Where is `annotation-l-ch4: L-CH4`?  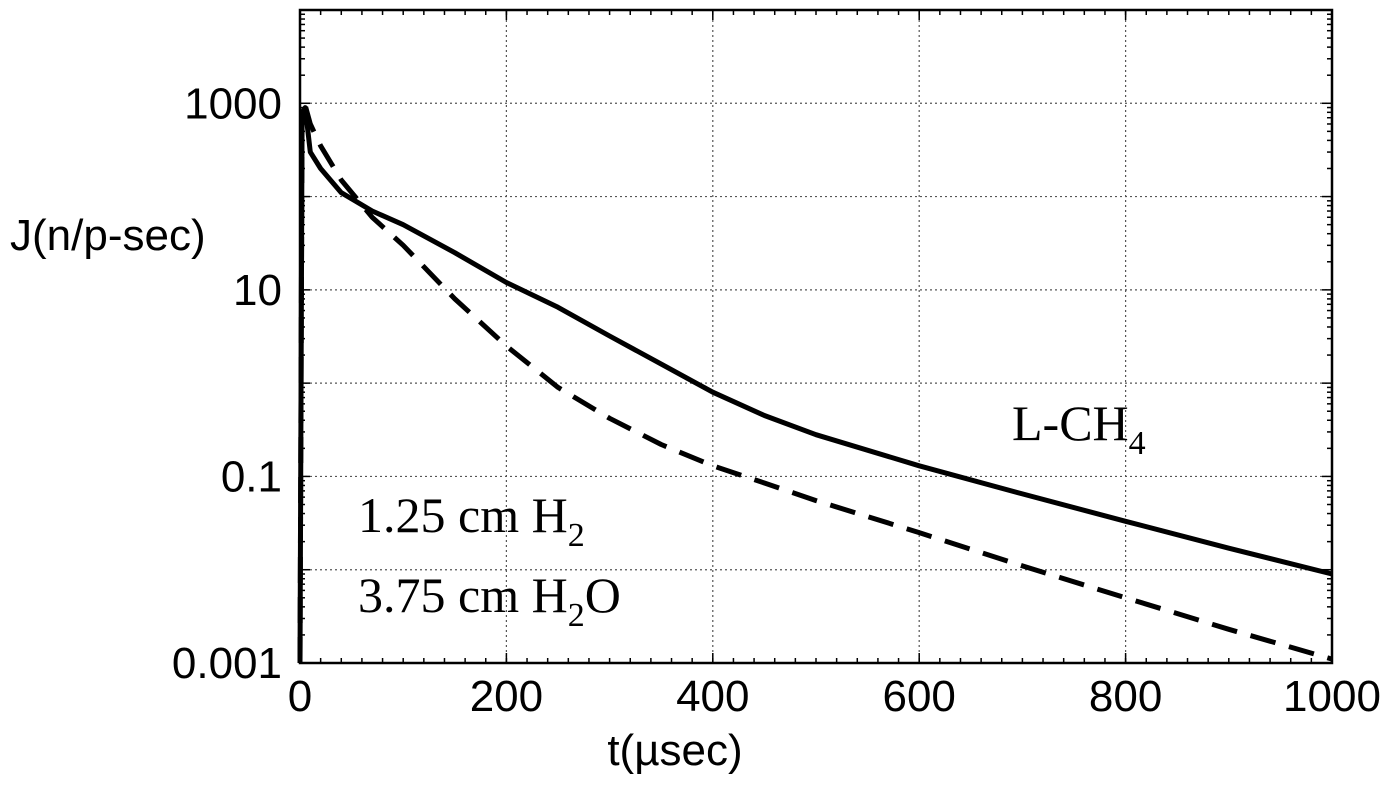 annotation-l-ch4: L-CH4 is located at coordinates (1079, 428).